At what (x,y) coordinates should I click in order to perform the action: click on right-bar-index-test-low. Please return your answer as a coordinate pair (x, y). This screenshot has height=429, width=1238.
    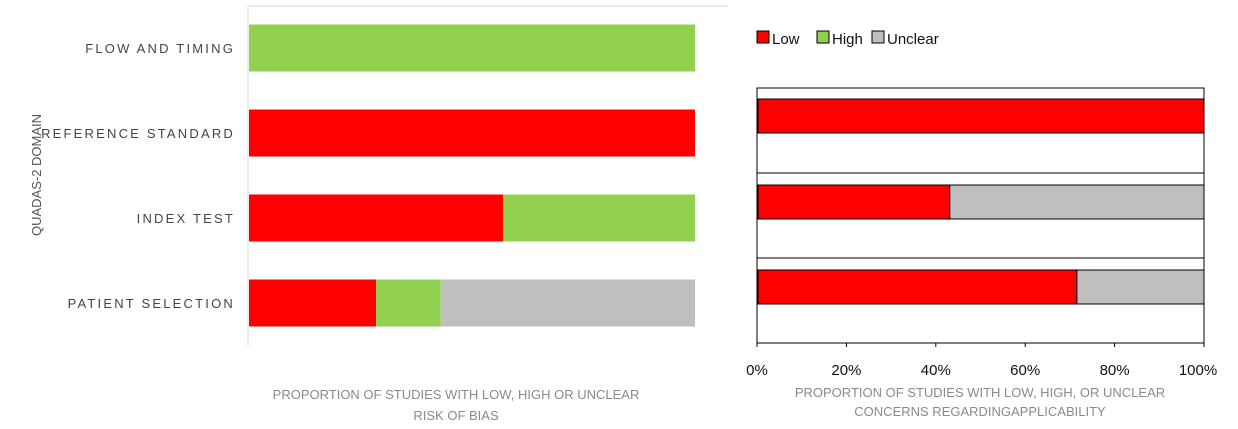
    Looking at the image, I should click on (854, 202).